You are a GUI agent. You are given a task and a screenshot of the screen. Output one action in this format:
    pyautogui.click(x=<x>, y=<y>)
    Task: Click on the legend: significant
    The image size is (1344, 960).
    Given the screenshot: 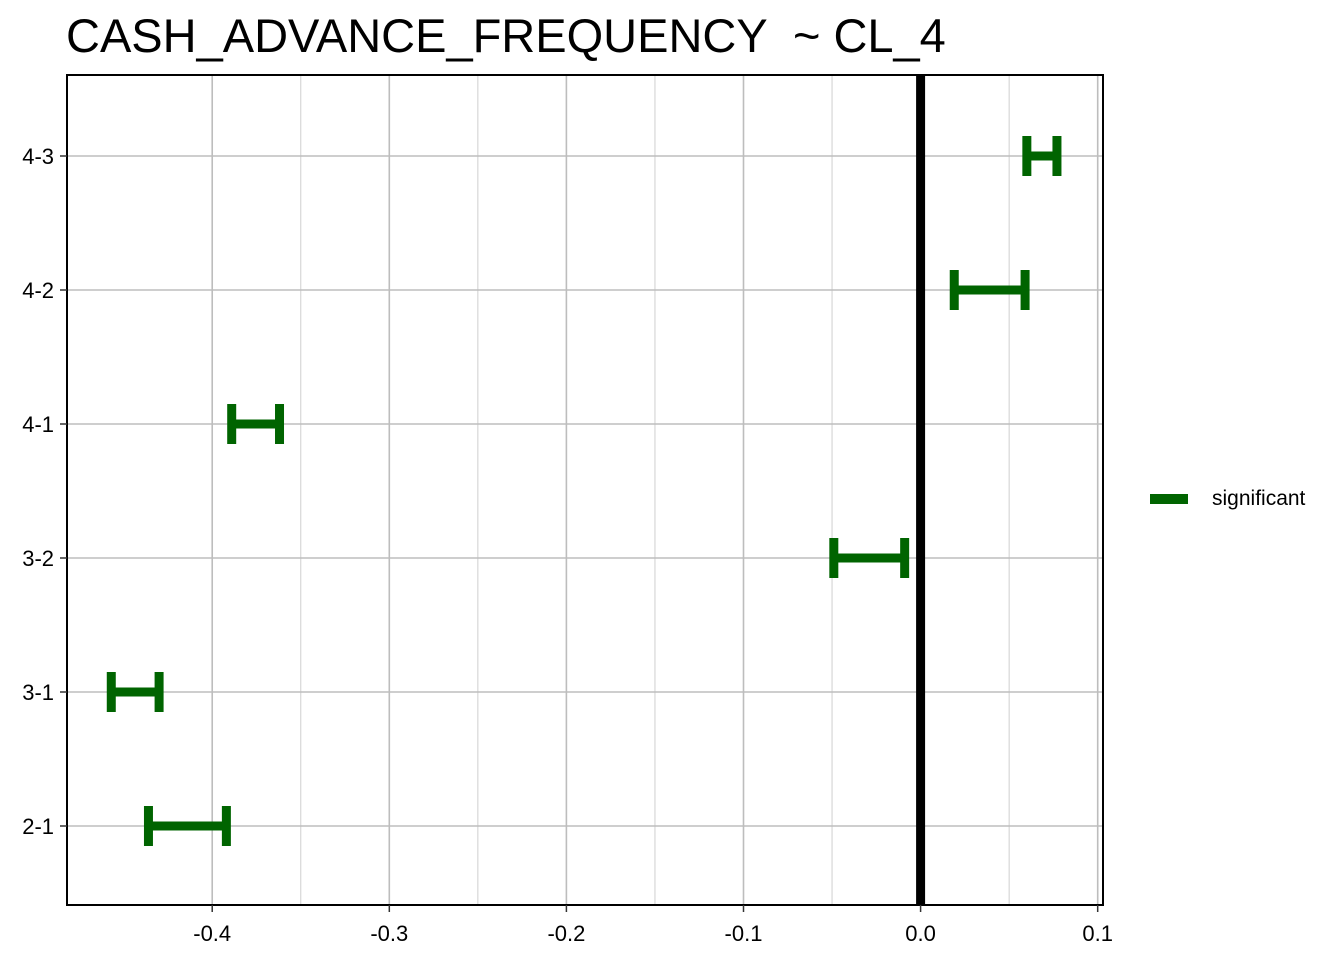 What is the action you would take?
    pyautogui.click(x=1227, y=499)
    